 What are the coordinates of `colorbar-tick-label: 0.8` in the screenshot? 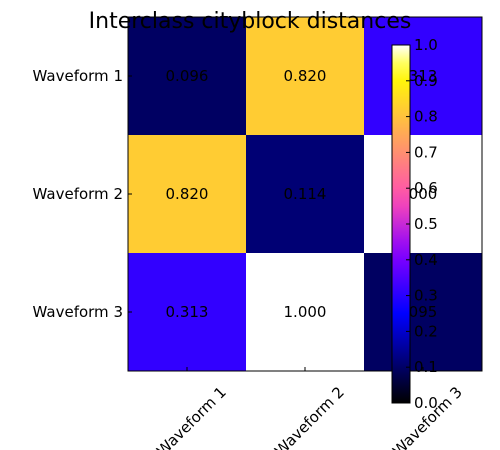 It's located at (426, 117).